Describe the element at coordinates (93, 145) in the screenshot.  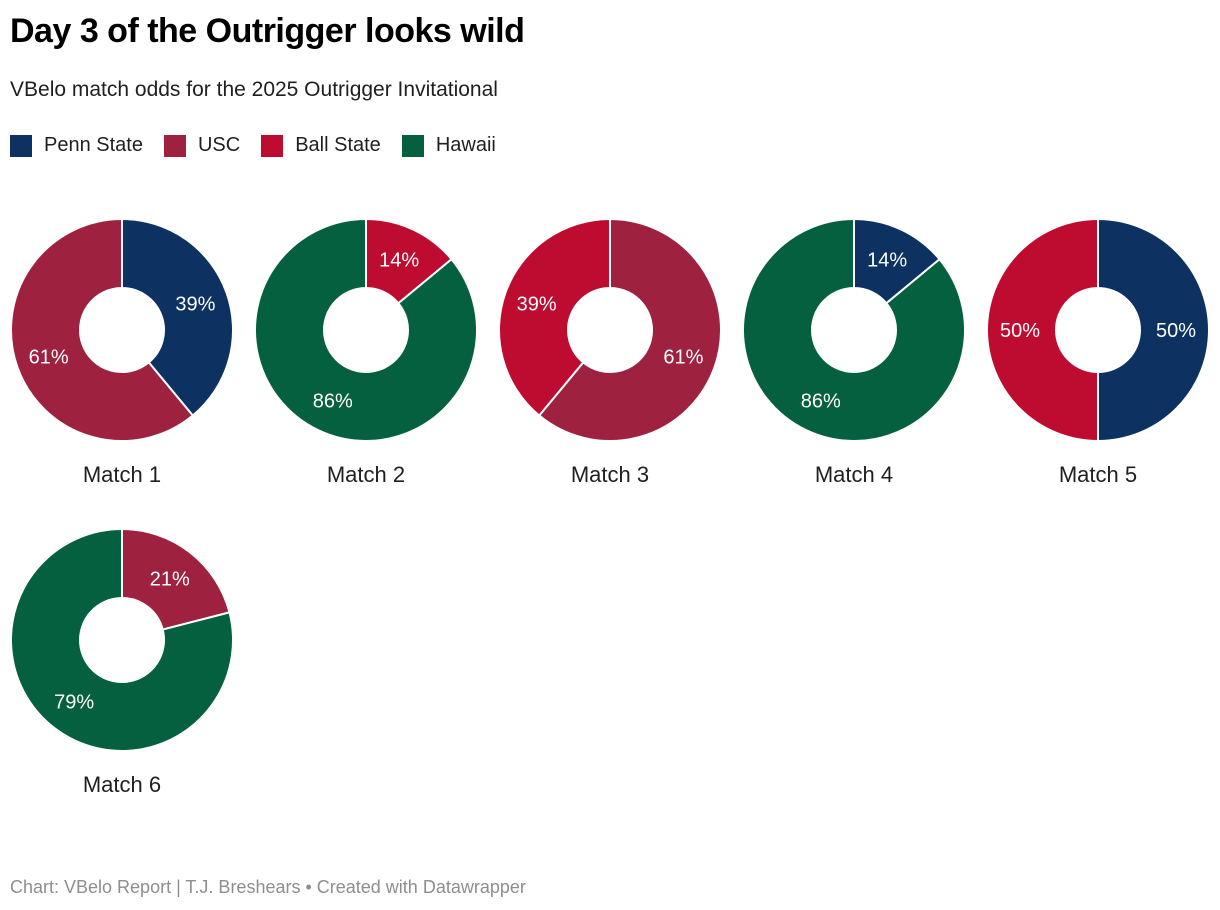
I see `legend-label: Penn State` at that location.